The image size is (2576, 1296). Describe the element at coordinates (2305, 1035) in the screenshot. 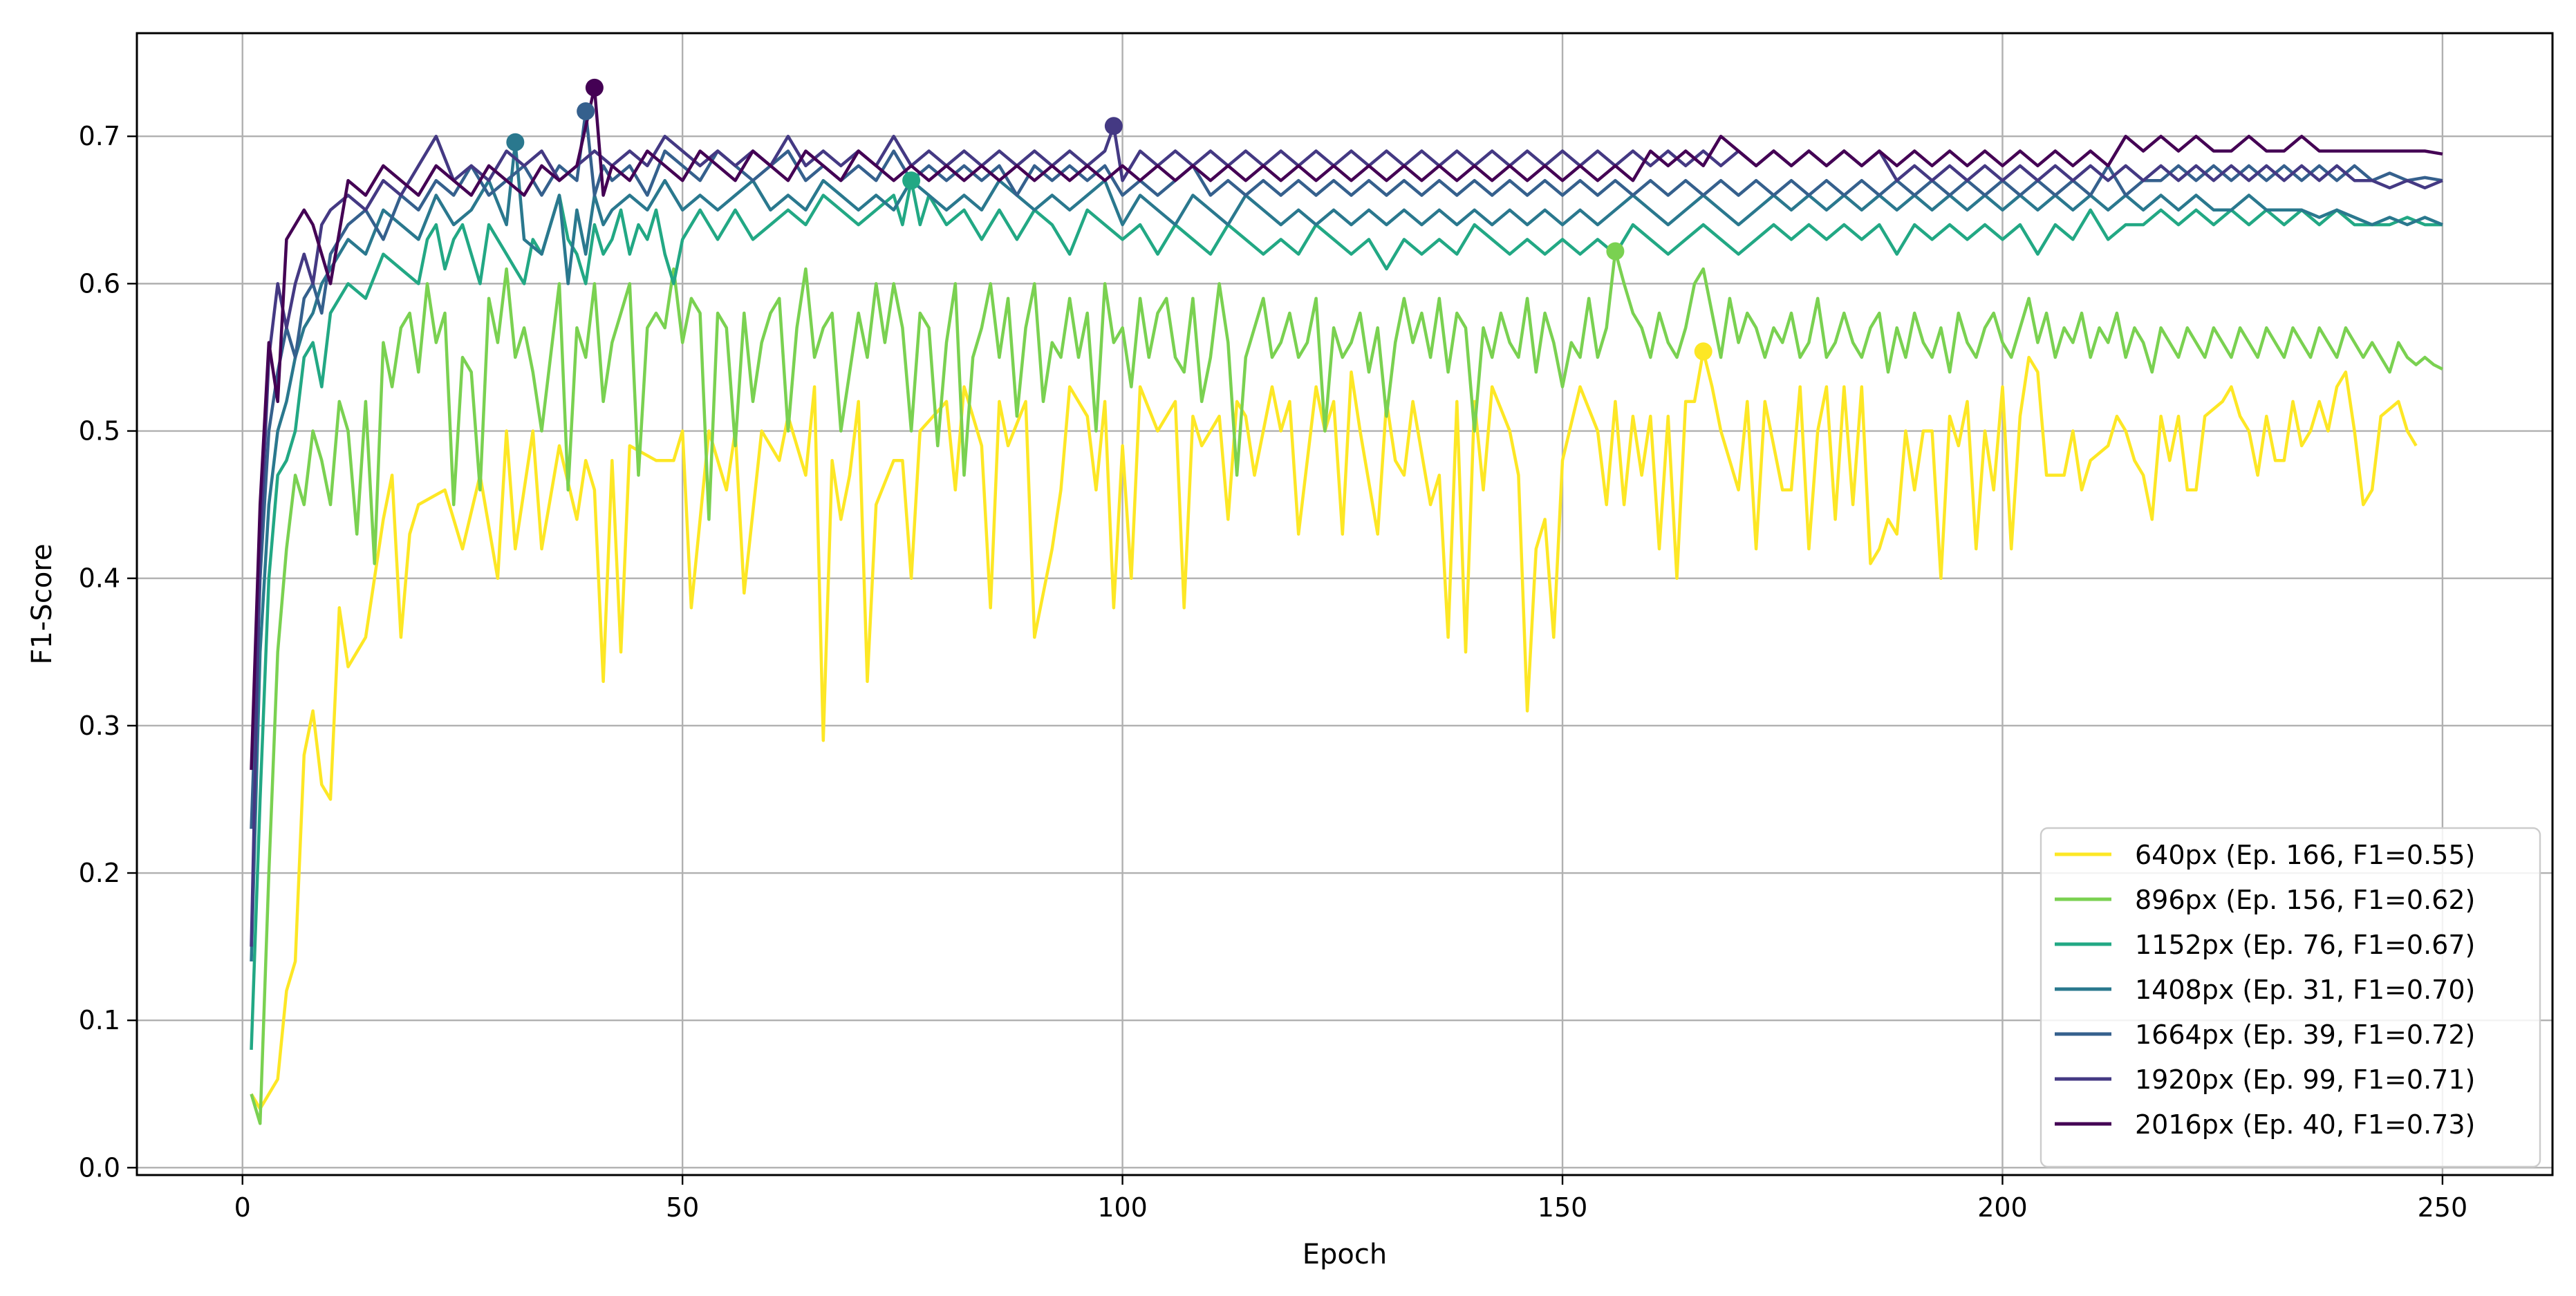

I see `legend-entry-label: 1664px (Ep. 39, F1=0.72)` at that location.